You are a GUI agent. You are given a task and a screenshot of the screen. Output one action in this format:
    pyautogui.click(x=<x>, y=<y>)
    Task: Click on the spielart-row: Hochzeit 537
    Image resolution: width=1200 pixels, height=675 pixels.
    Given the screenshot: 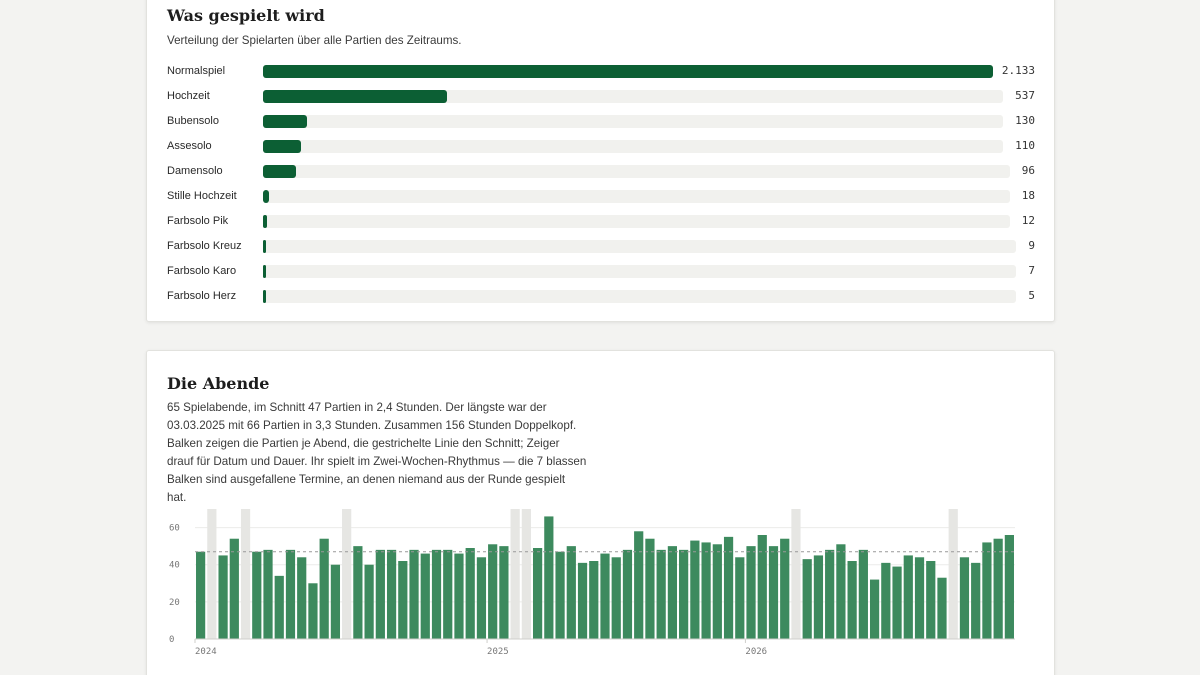 What is the action you would take?
    pyautogui.click(x=602, y=96)
    